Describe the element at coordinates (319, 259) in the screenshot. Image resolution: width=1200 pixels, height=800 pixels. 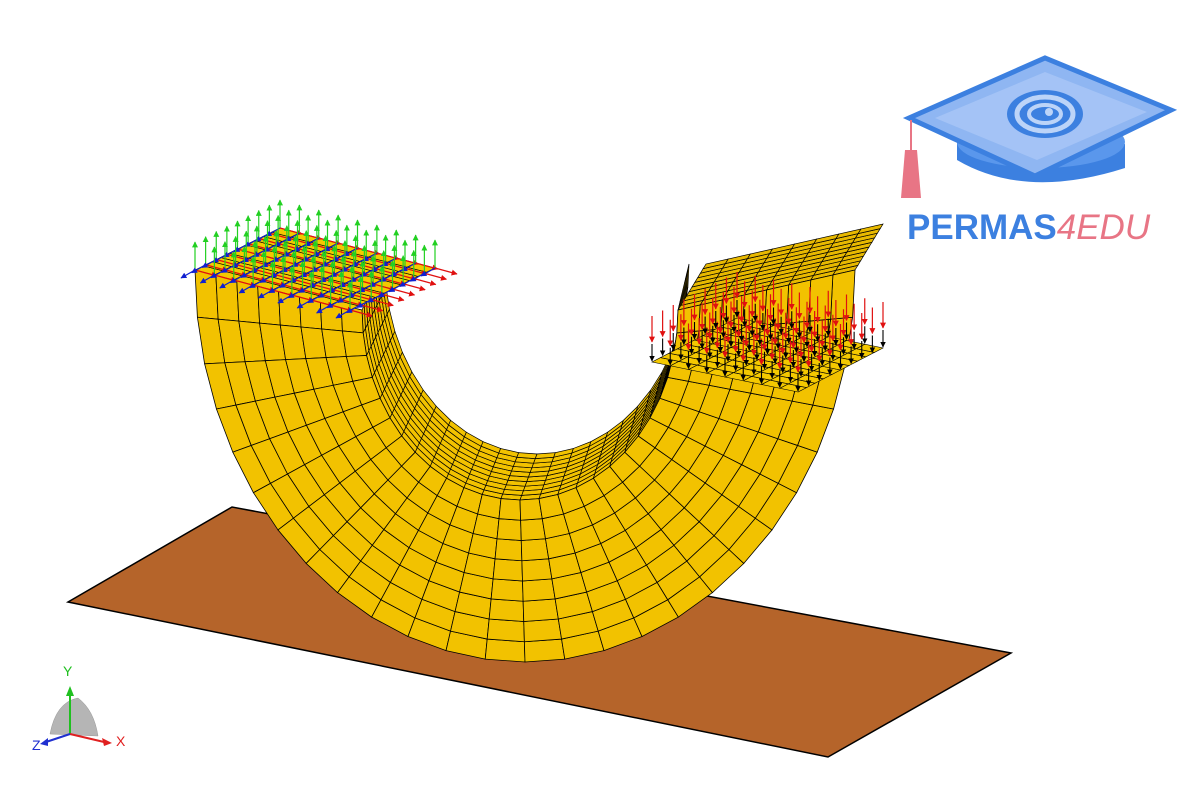
I see `support-arrows-left` at that location.